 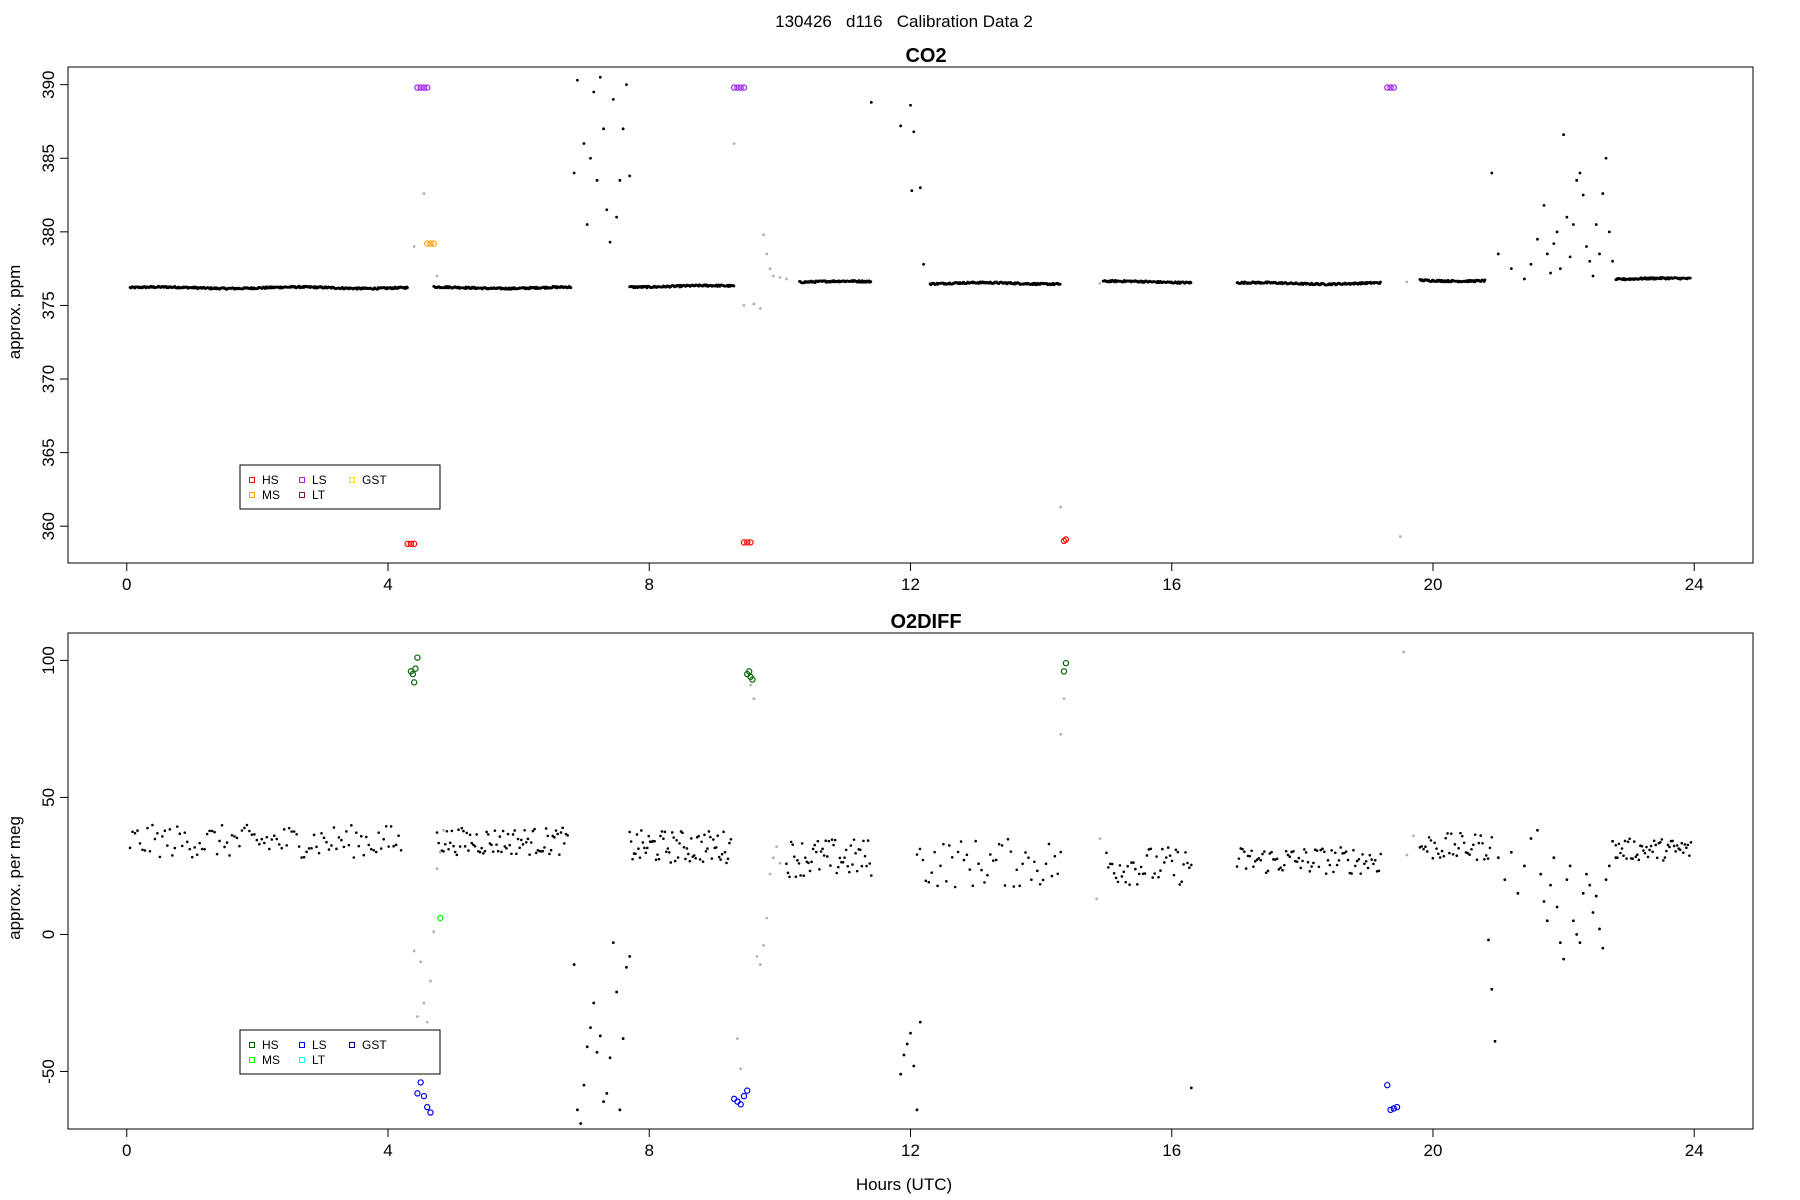 I want to click on o2diff-y-axis-label: approx. per meg, so click(x=14, y=878).